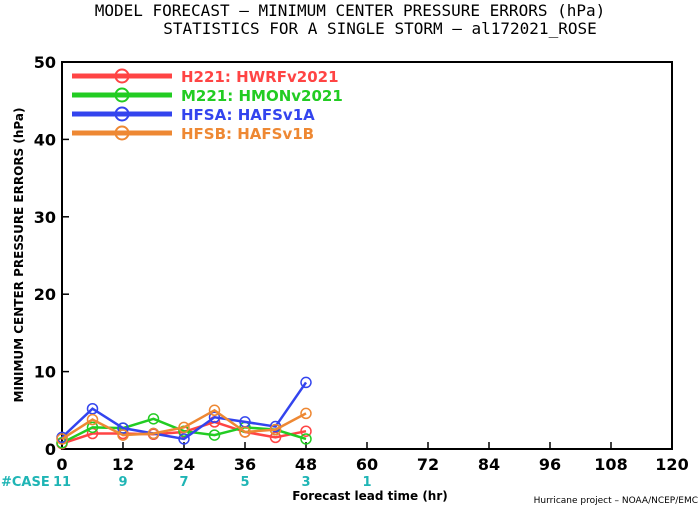 This screenshot has width=700, height=506. Describe the element at coordinates (550, 464) in the screenshot. I see `x-tick-label: 96` at that location.